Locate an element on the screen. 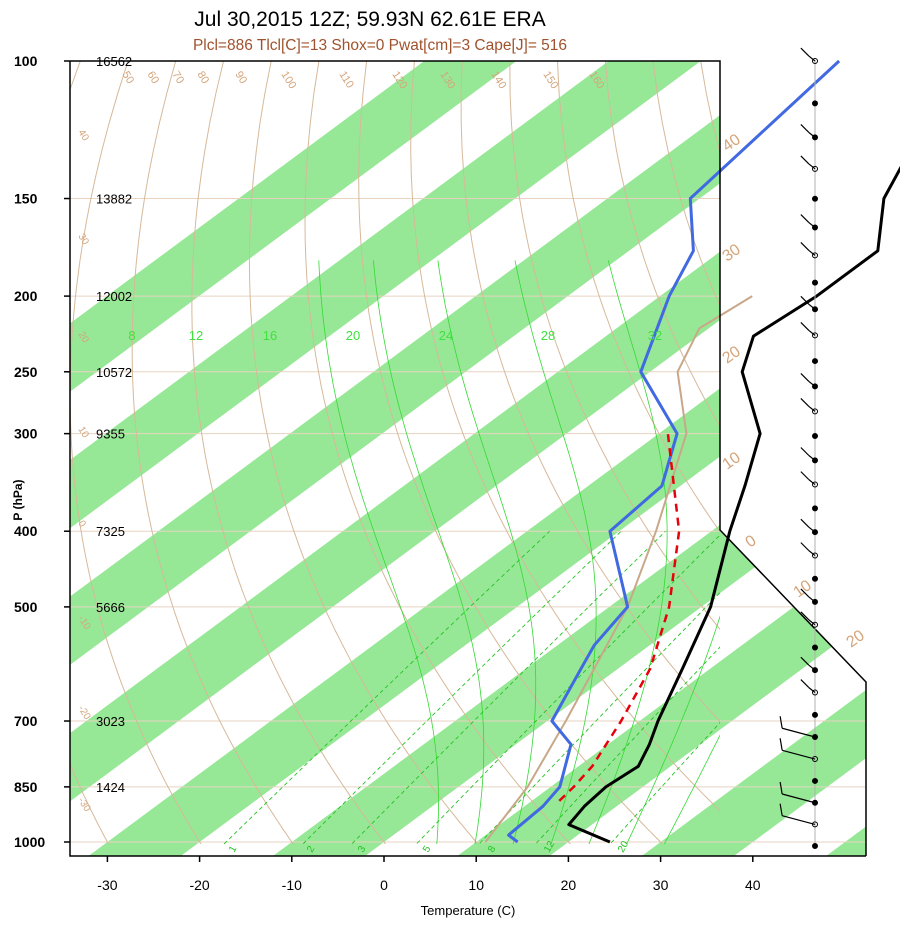 This screenshot has height=930, width=900. height-label: 1424 is located at coordinates (110, 787).